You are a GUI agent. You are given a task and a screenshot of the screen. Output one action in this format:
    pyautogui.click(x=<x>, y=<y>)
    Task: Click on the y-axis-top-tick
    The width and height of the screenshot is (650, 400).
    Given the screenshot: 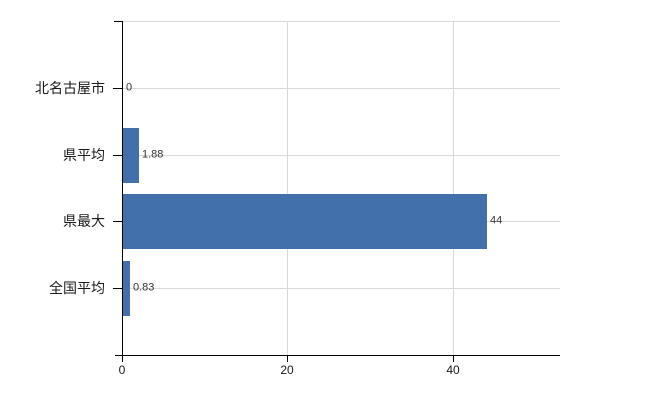 What is the action you would take?
    pyautogui.click(x=118, y=21)
    